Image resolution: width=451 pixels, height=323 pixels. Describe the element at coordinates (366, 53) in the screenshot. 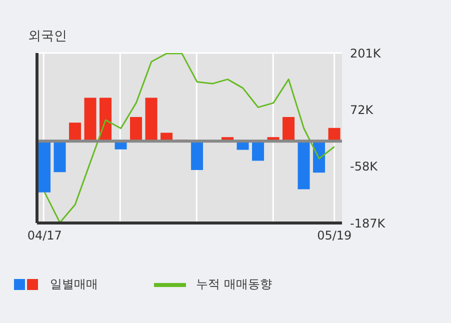

I see `y-tick-label: 201K` at that location.